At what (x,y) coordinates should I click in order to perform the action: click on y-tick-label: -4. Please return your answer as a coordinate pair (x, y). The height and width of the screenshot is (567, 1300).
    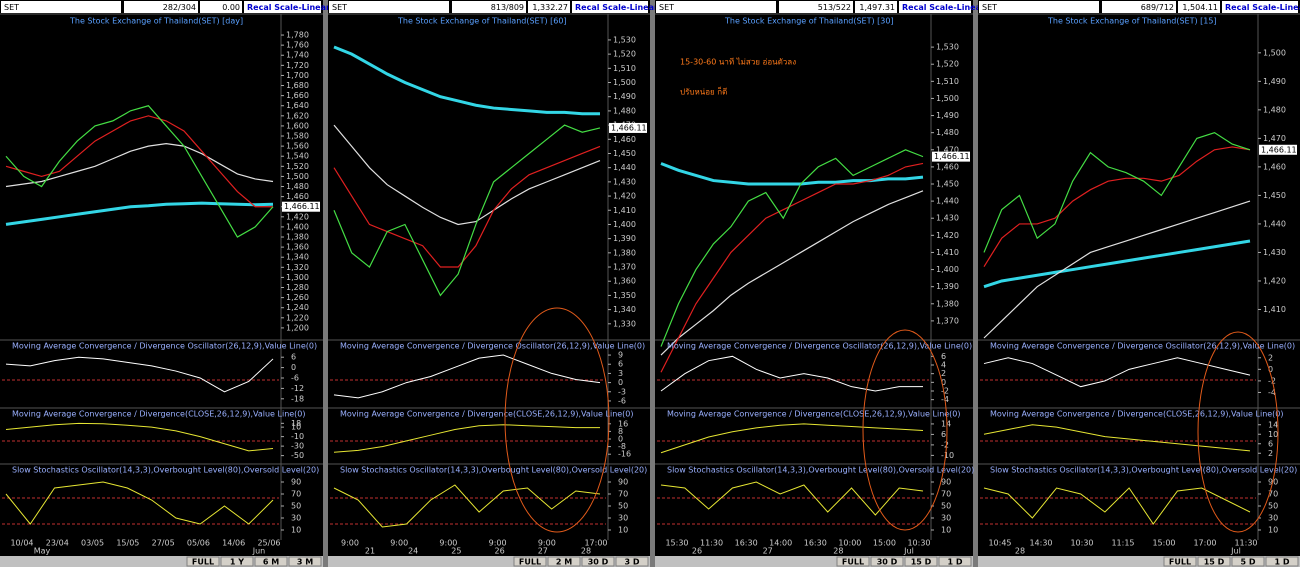
    Looking at the image, I should click on (1272, 392).